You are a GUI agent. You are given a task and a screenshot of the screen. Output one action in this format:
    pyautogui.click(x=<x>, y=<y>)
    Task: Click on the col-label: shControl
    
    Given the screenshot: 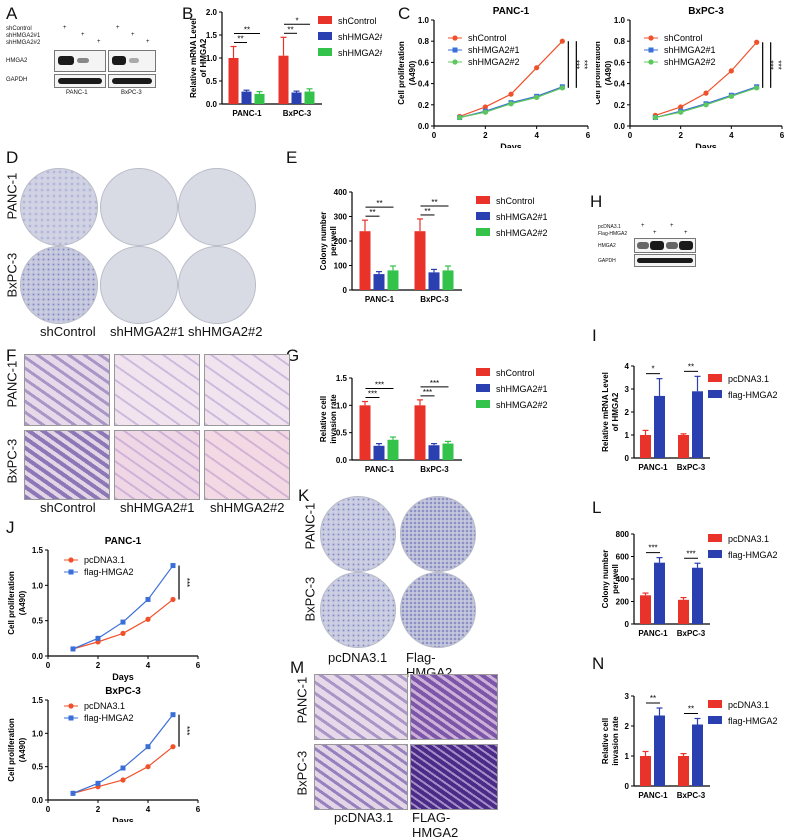 What is the action you would take?
    pyautogui.click(x=68, y=507)
    